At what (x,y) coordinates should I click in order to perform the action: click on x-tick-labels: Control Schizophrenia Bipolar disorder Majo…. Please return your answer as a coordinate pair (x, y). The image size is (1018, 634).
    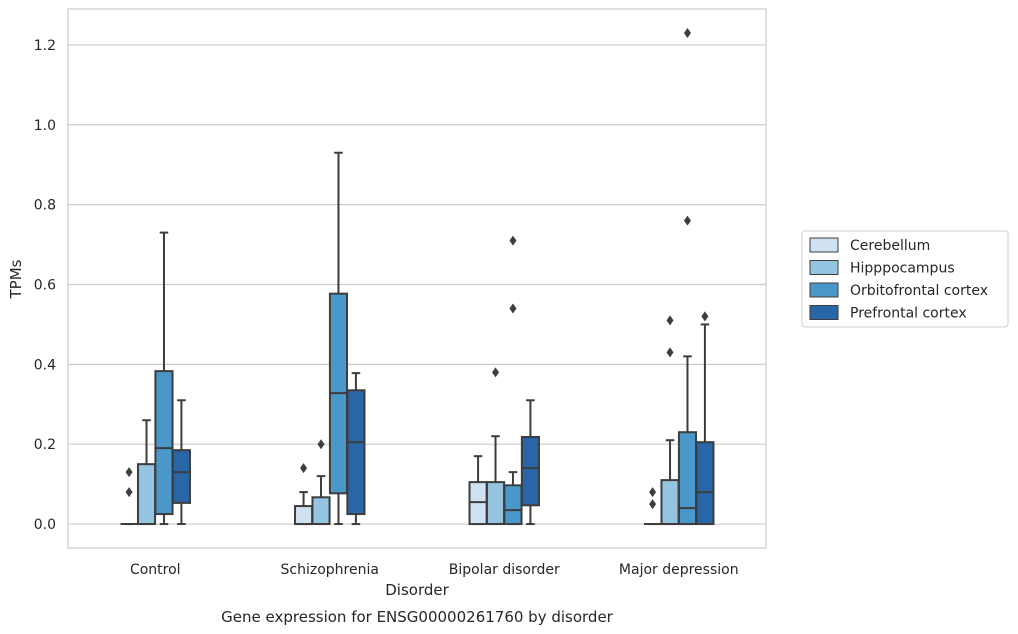
    Looking at the image, I should click on (434, 570).